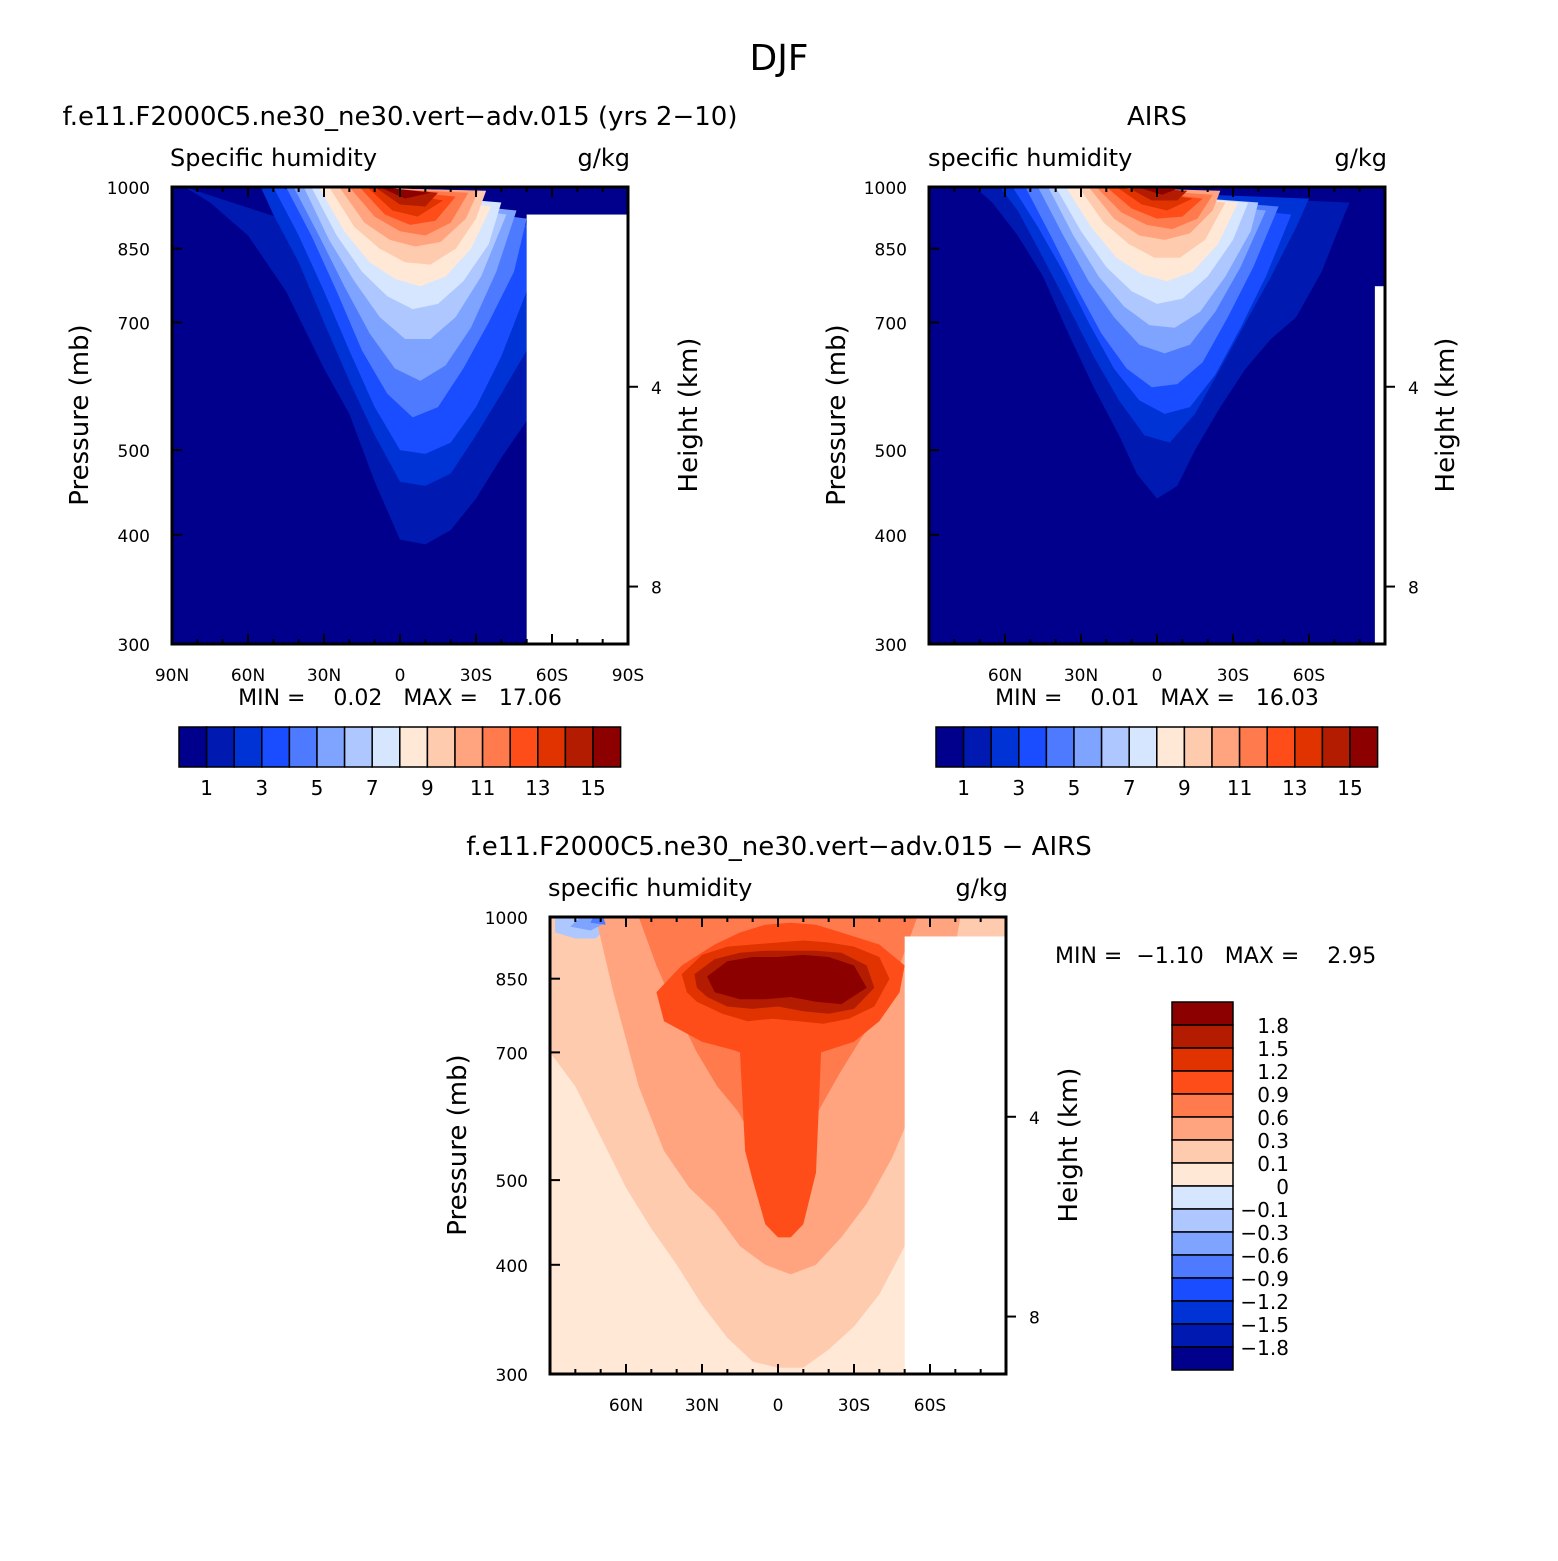 This screenshot has height=1561, width=1558. I want to click on panel-model-stats: MIN = 0.02 MAX = 17.06, so click(400, 698).